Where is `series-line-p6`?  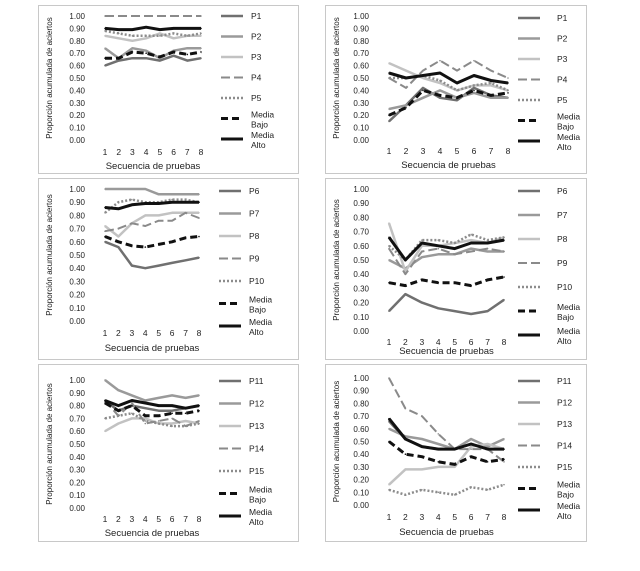
series-line-p6 is located at coordinates (152, 255).